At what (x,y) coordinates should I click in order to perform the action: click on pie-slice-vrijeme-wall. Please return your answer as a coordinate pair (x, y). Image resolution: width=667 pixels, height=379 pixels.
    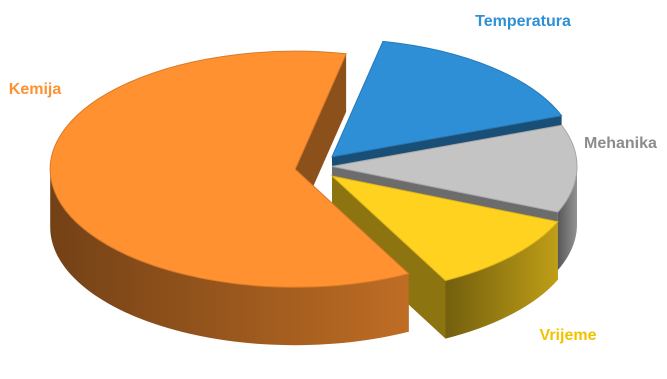
    Looking at the image, I should click on (501, 280).